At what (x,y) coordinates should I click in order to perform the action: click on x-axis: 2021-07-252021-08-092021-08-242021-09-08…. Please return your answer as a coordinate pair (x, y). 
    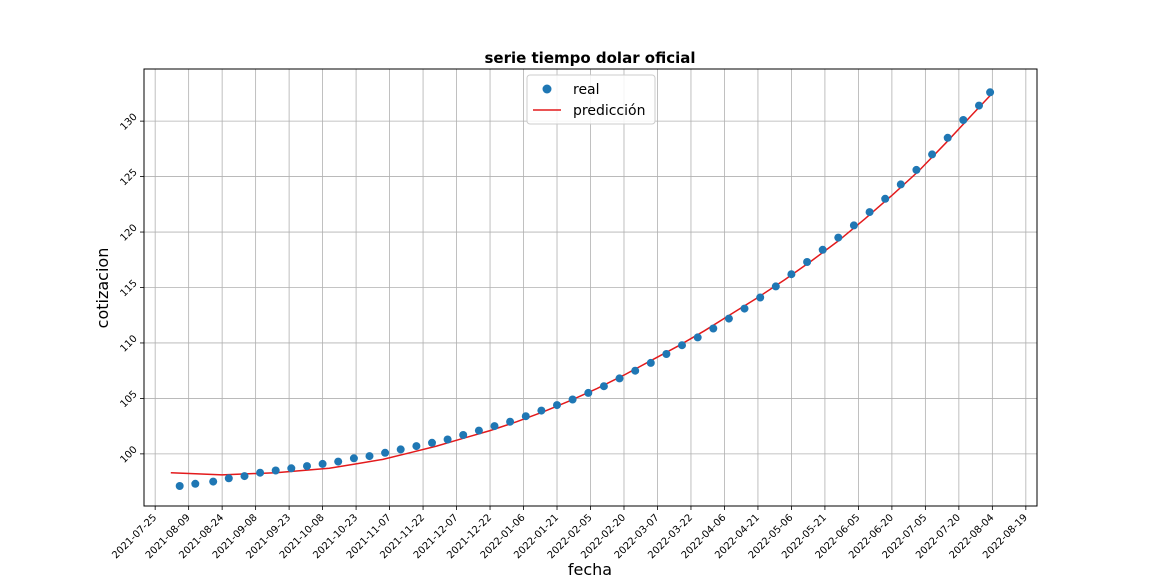
    Looking at the image, I should click on (570, 533).